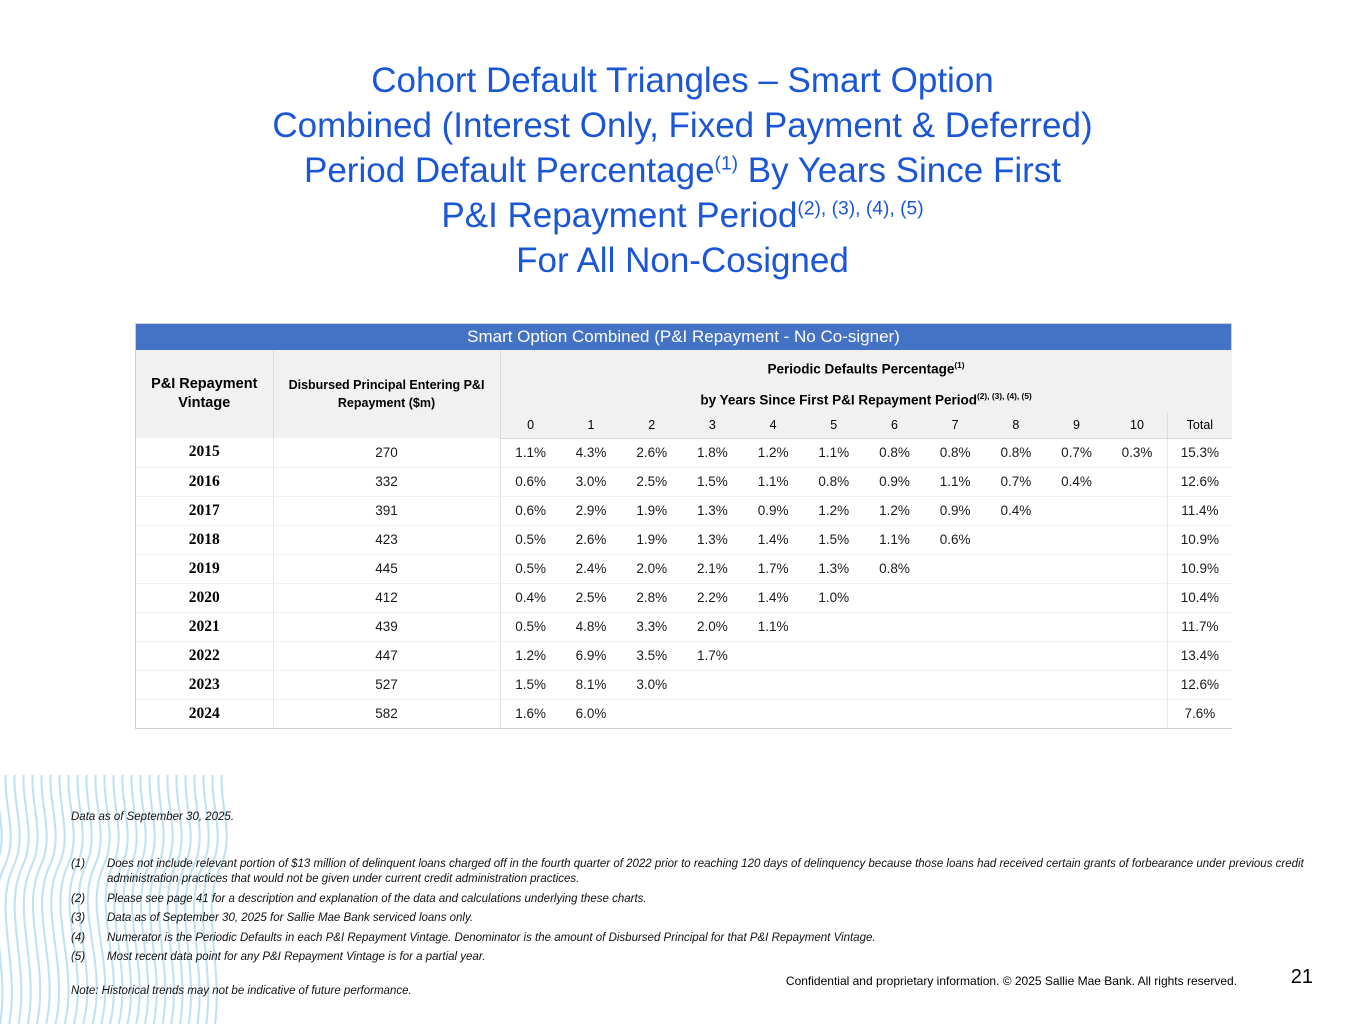  I want to click on cell-percentage: 1.0%, so click(834, 598).